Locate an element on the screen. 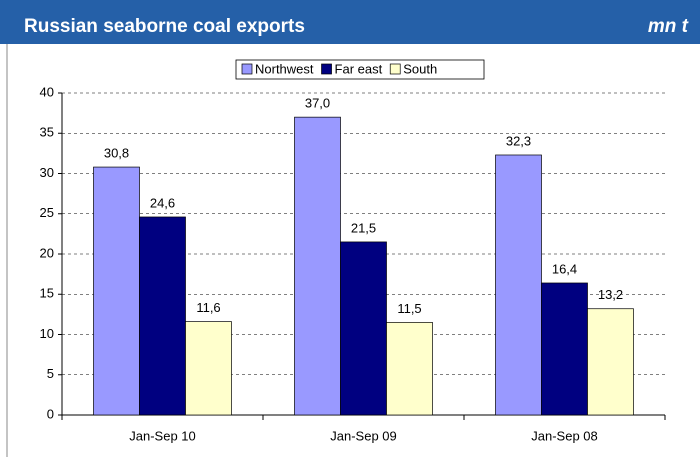 This screenshot has width=700, height=457. data-label: 30,8 is located at coordinates (116, 152).